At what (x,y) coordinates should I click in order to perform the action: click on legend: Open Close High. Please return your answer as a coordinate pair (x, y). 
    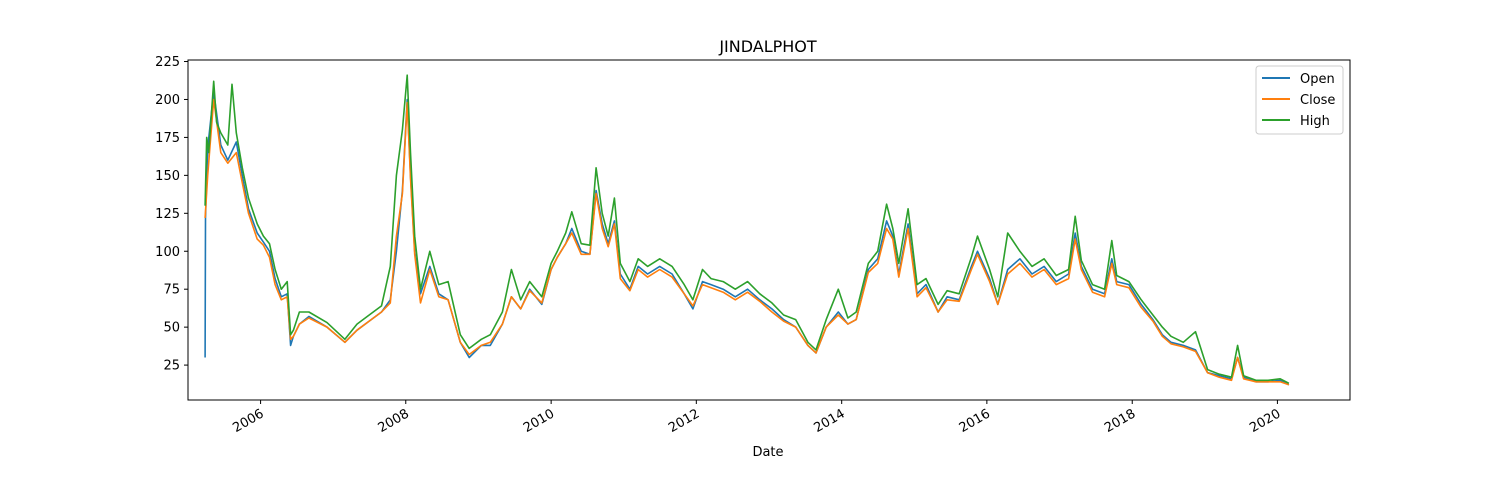
    Looking at the image, I should click on (1299, 100).